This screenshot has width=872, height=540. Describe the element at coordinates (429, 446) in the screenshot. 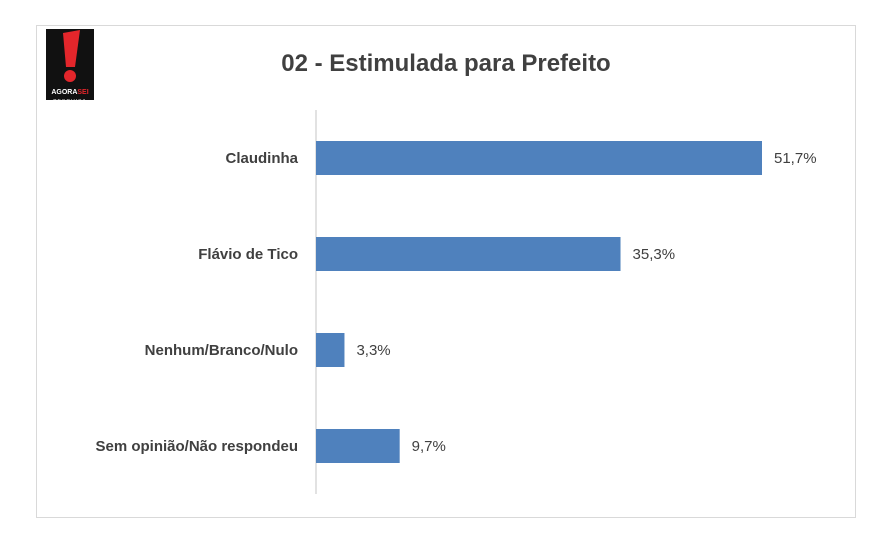

I see `data-label: 9,7%` at that location.